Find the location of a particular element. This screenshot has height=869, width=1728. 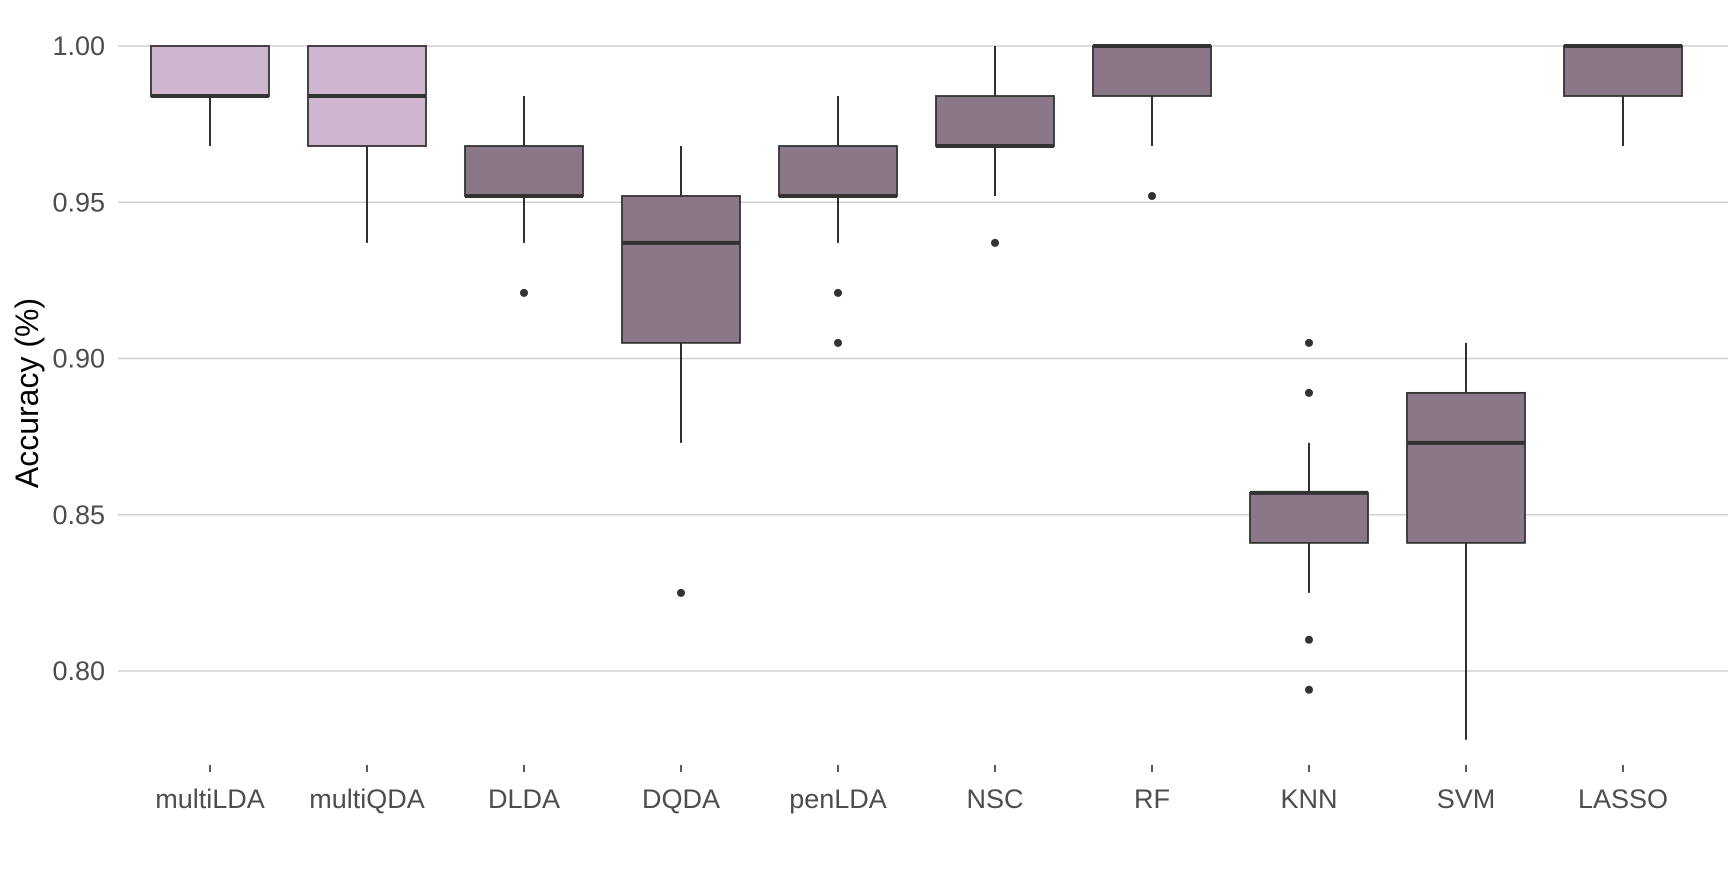

x-tick-label: KNN is located at coordinates (1308, 799).